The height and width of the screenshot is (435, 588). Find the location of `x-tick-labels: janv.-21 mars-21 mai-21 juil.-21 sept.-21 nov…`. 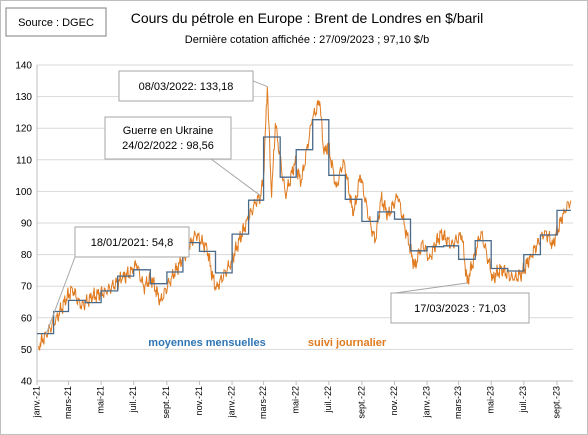

x-tick-labels: janv.-21 mars-21 mai-21 juil.-21 sept.-21 nov… is located at coordinates (296, 402).